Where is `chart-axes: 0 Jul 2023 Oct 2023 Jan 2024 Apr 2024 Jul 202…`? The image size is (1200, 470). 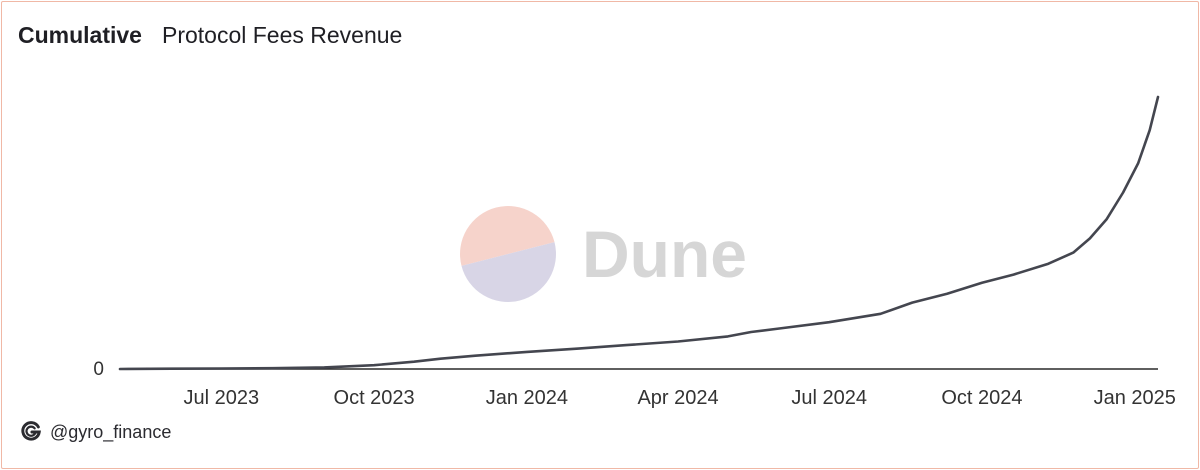
chart-axes: 0 Jul 2023 Oct 2023 Jan 2024 Apr 2024 Jul 202… is located at coordinates (634, 384).